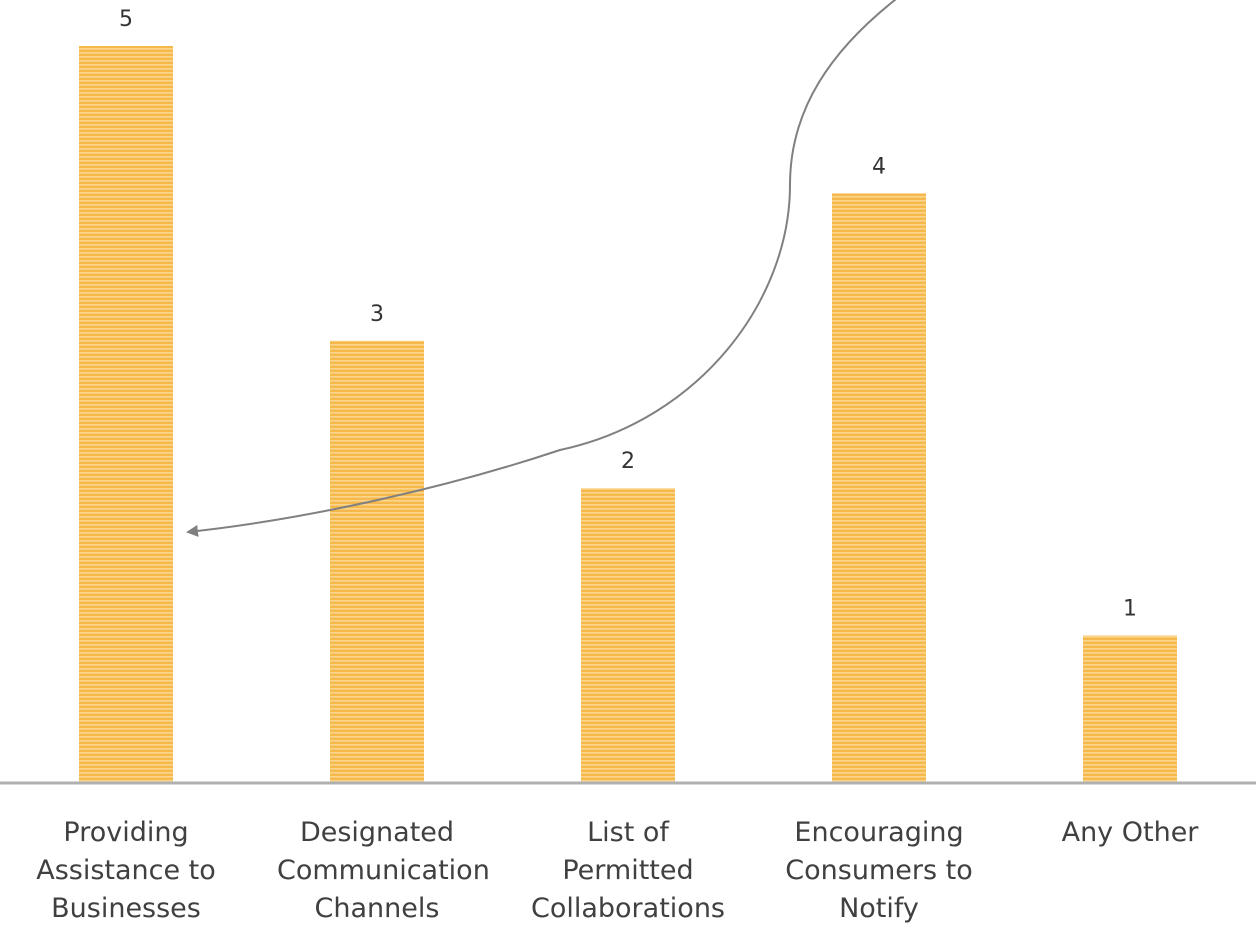 This screenshot has width=1256, height=940. Describe the element at coordinates (879, 166) in the screenshot. I see `data-label-4: 4` at that location.